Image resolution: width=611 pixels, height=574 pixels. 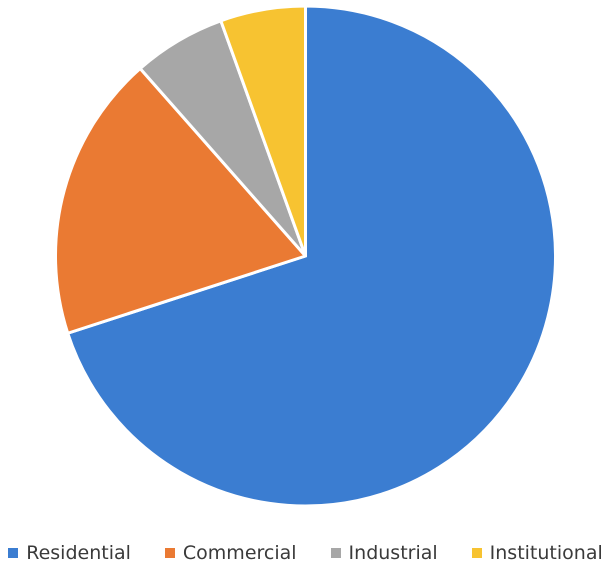 What do you see at coordinates (169, 553) in the screenshot?
I see `legend-swatch-commercial` at bounding box center [169, 553].